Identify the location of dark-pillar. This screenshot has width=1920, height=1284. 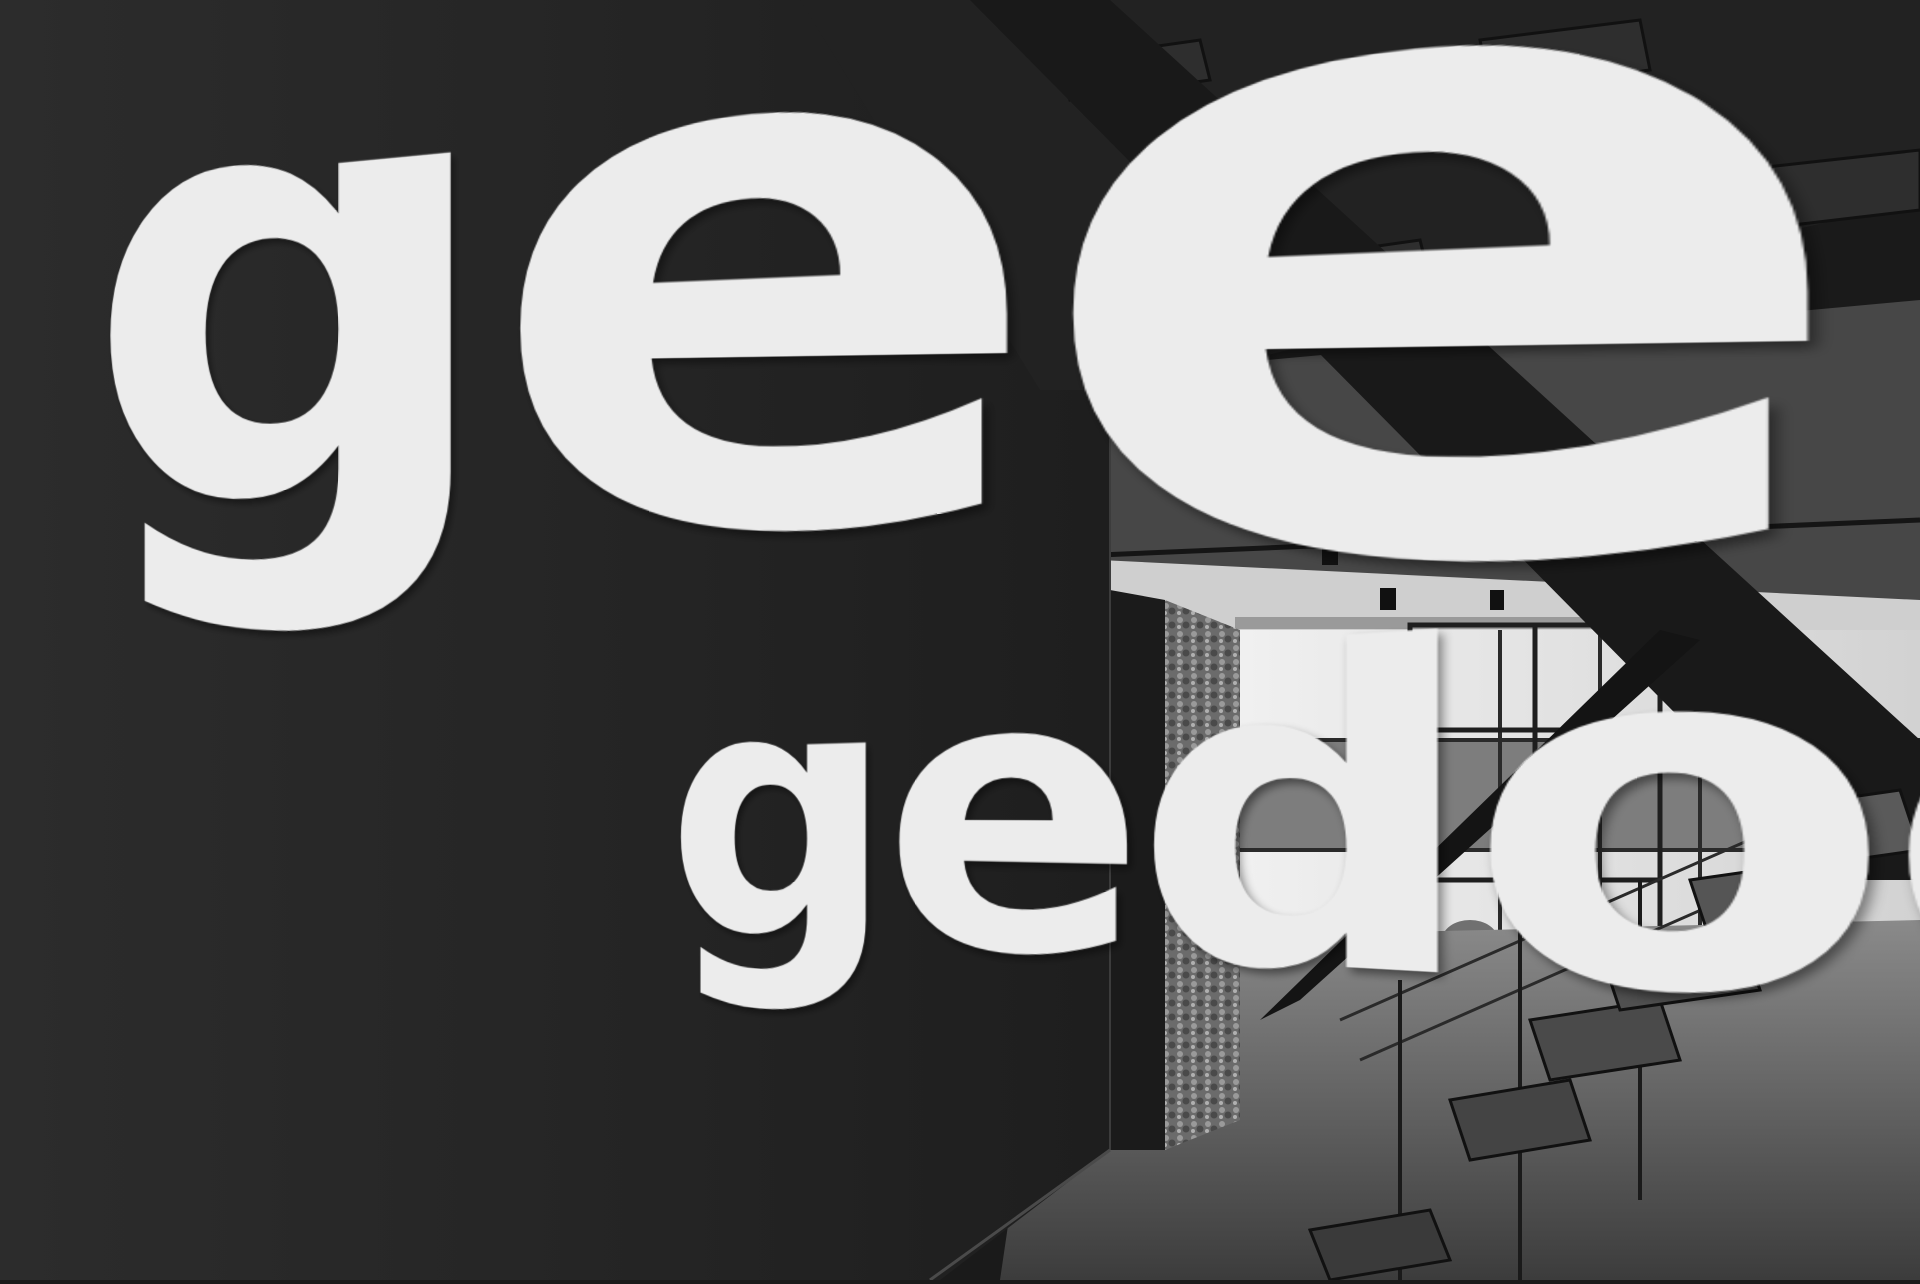
(1137, 870).